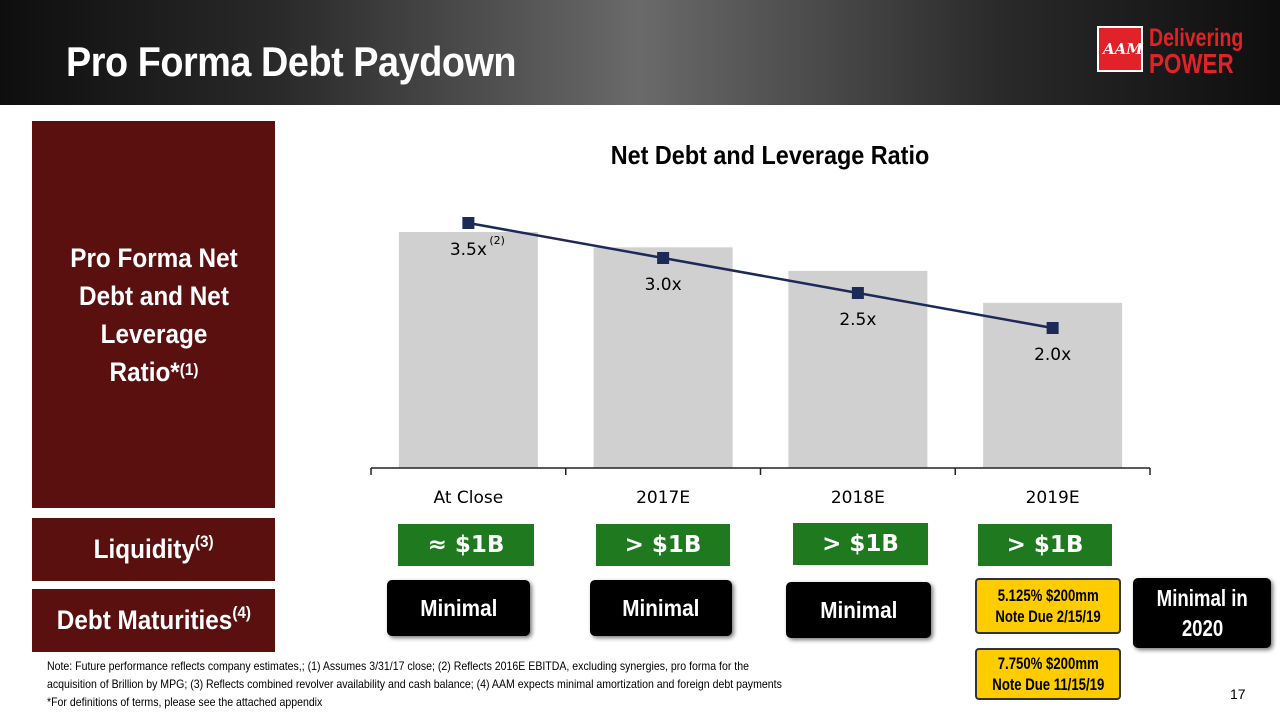 The width and height of the screenshot is (1280, 720). I want to click on maturity-2018e-text: Minimal, so click(858, 609).